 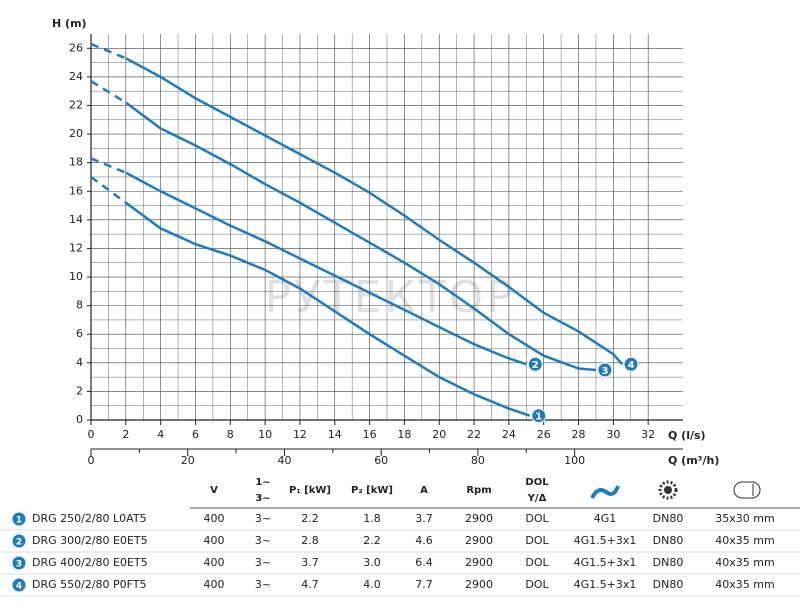 I want to click on curve-marker-label: 2, so click(x=535, y=365).